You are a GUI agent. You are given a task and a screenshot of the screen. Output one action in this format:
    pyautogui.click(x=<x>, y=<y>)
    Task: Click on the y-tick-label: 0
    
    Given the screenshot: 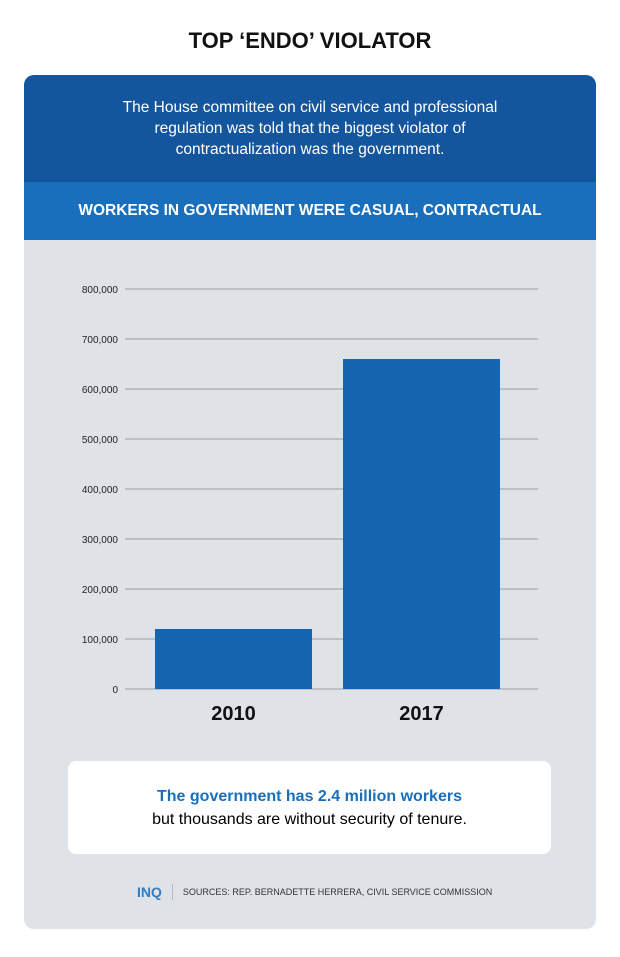 What is the action you would take?
    pyautogui.click(x=115, y=690)
    